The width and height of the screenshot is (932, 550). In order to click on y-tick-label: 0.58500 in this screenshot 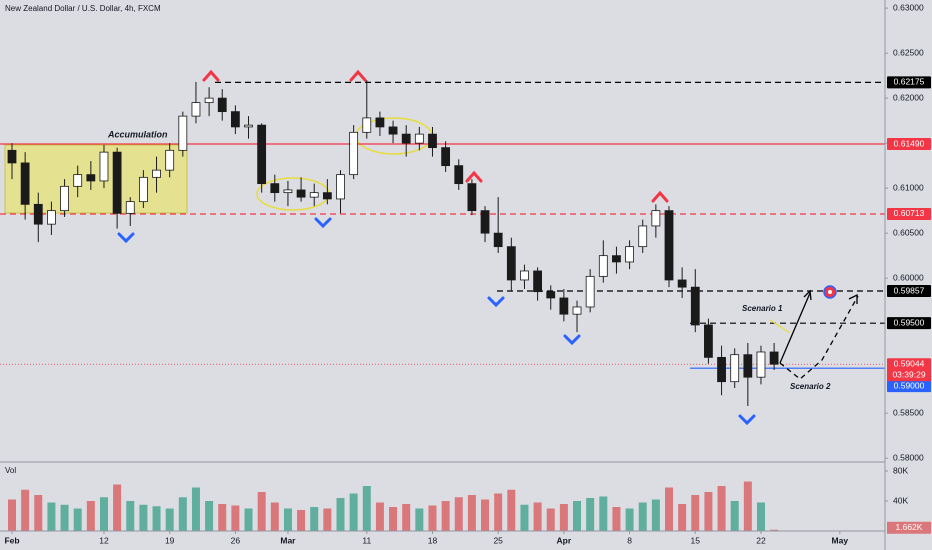, I will do `click(908, 412)`.